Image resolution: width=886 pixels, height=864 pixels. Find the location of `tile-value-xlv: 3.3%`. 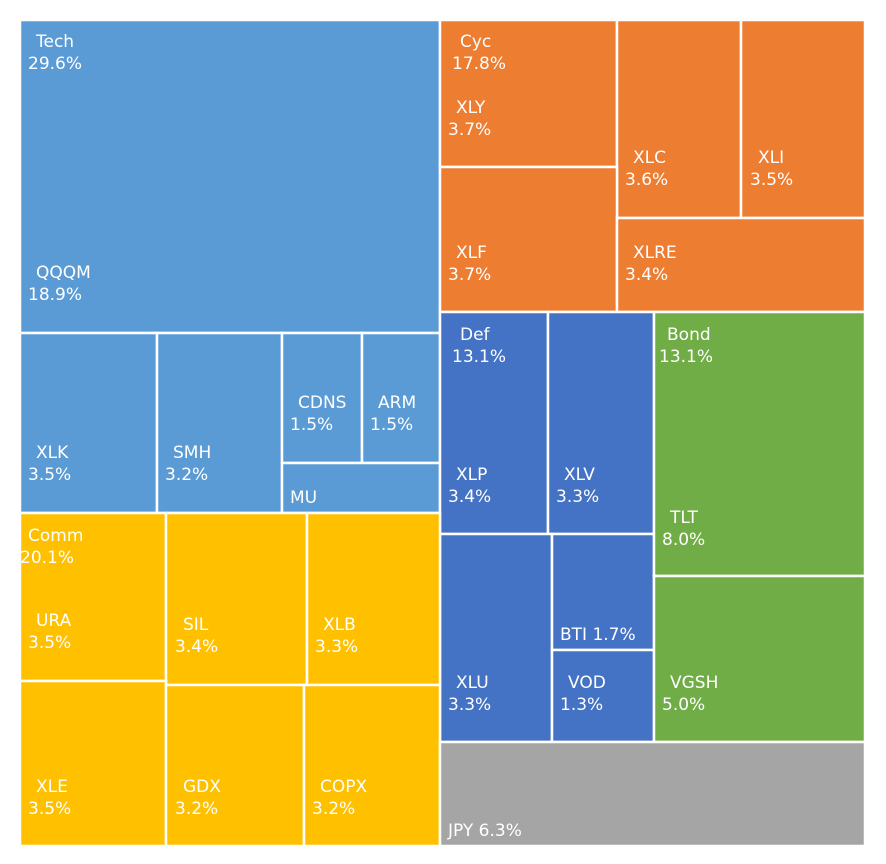

tile-value-xlv: 3.3% is located at coordinates (577, 497).